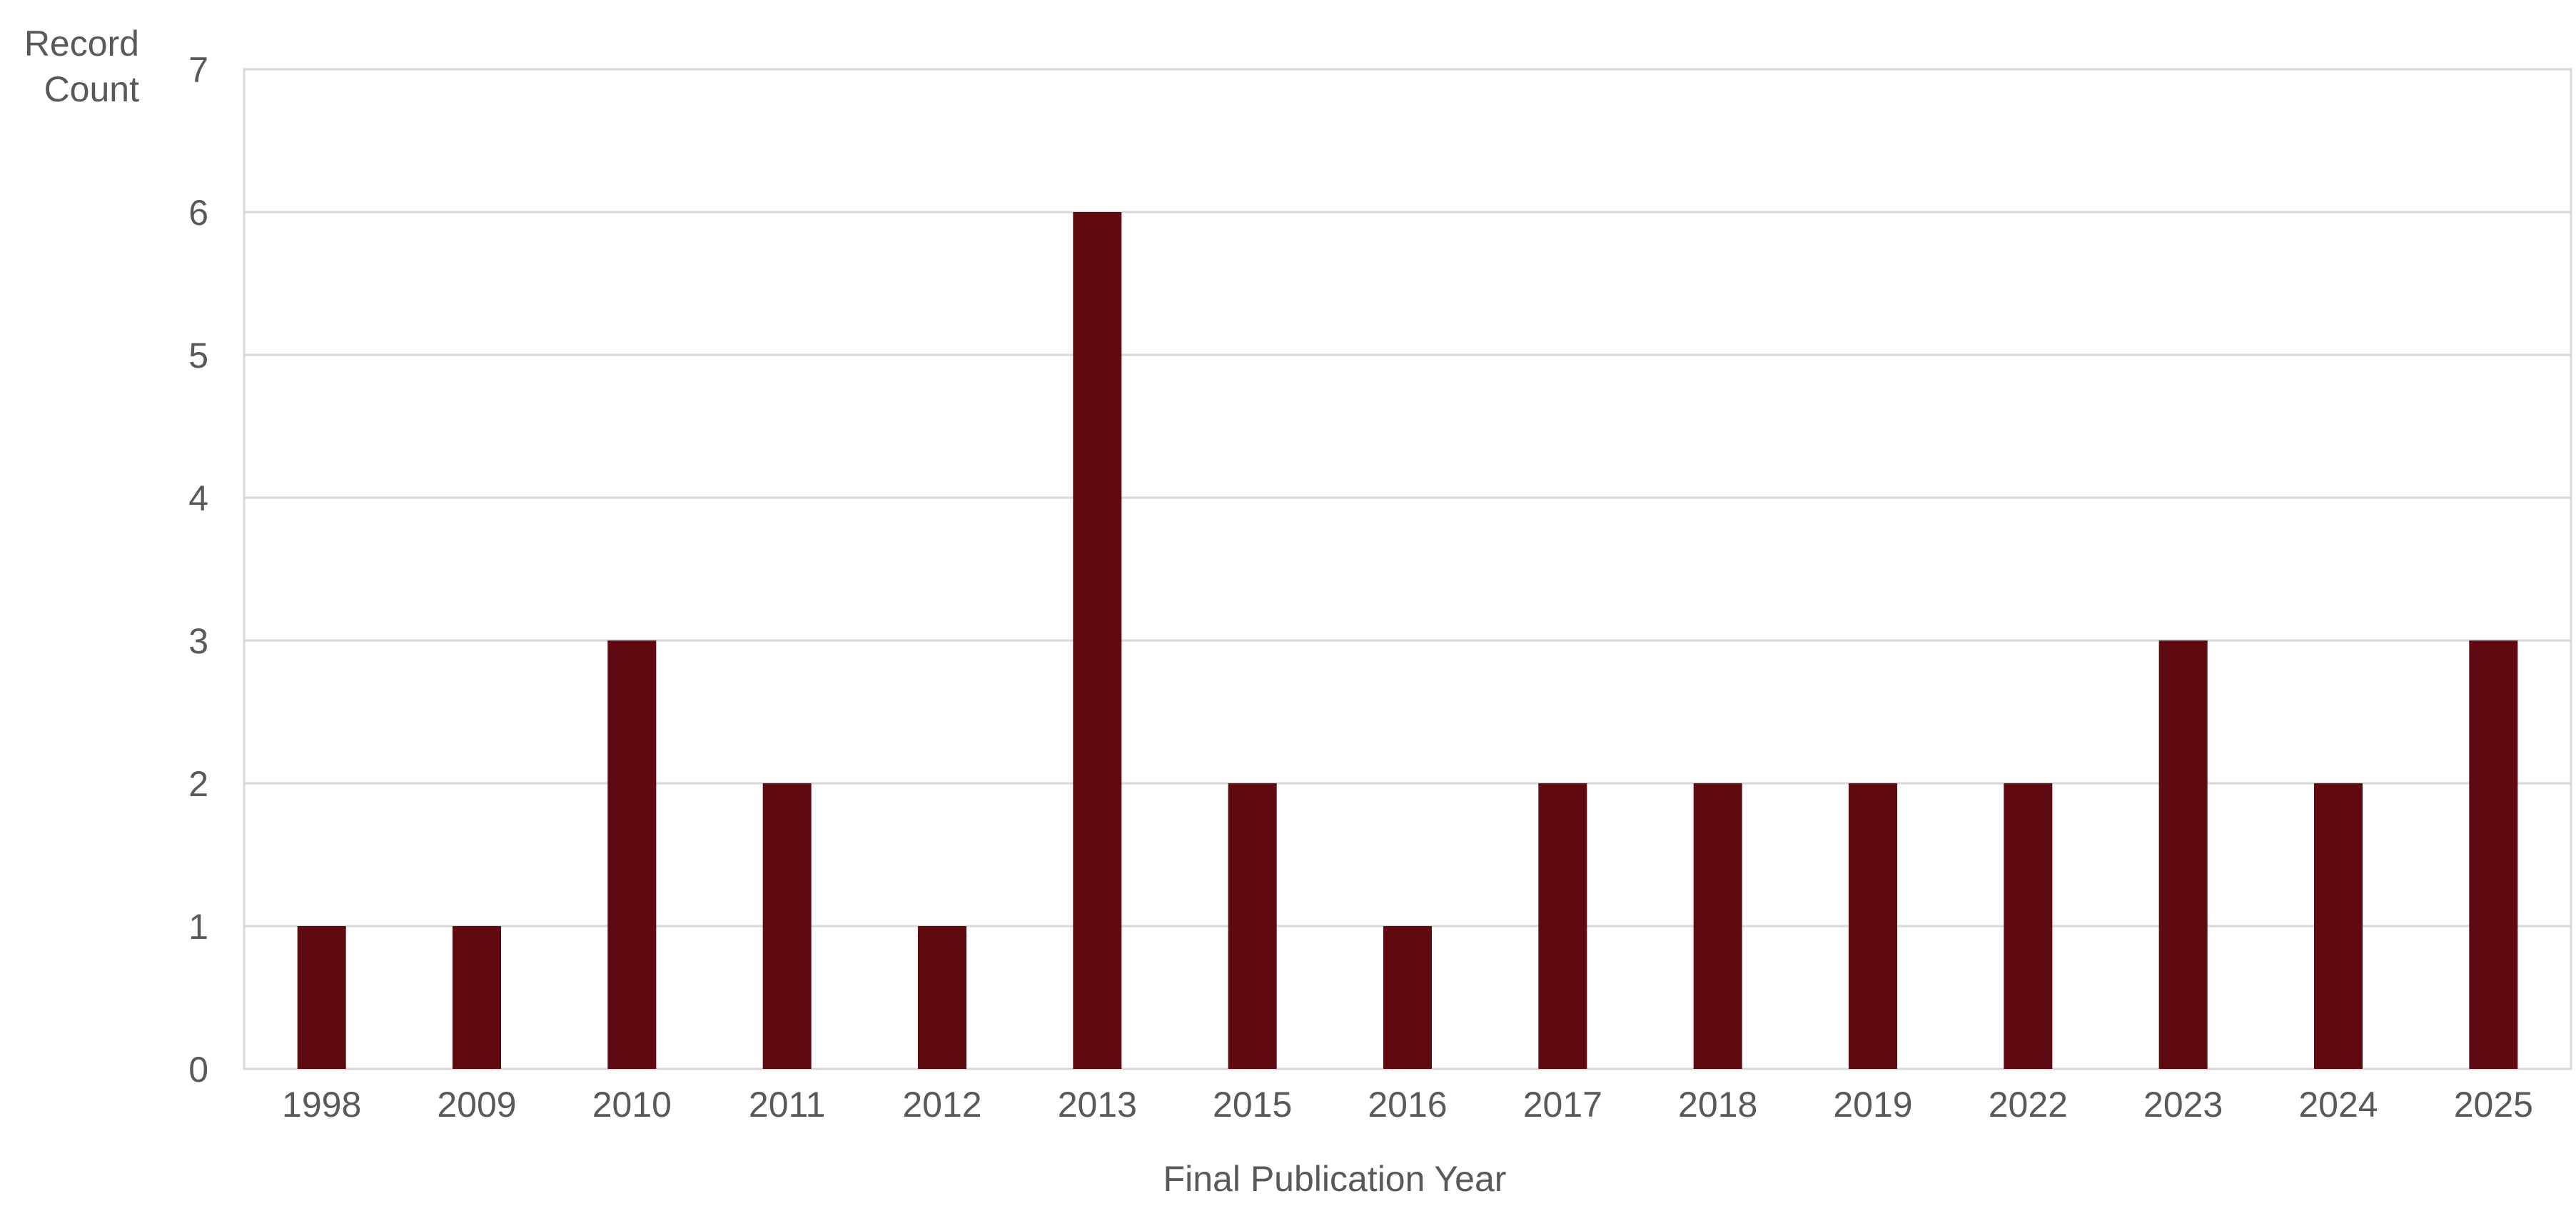 The image size is (2576, 1206). What do you see at coordinates (2493, 855) in the screenshot?
I see `bar-2025` at bounding box center [2493, 855].